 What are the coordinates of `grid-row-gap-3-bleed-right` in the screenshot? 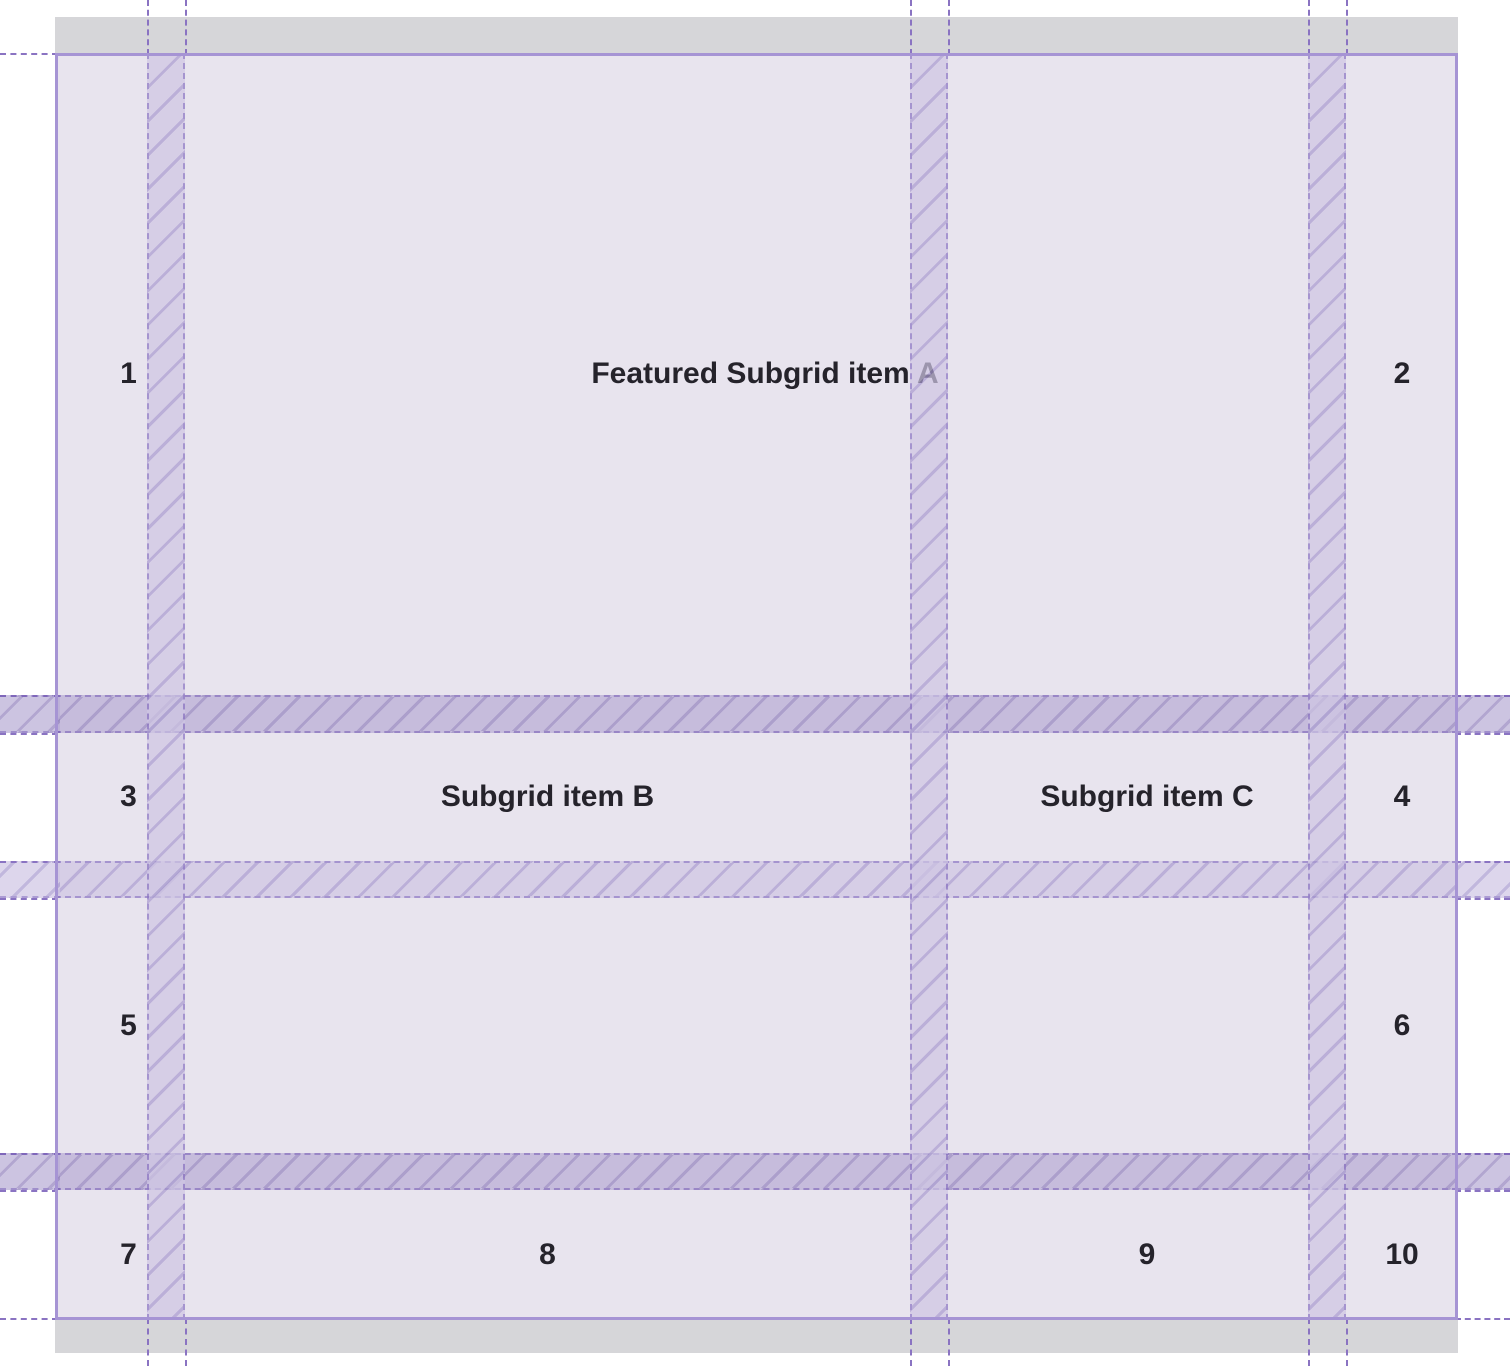 It's located at (1482, 1171).